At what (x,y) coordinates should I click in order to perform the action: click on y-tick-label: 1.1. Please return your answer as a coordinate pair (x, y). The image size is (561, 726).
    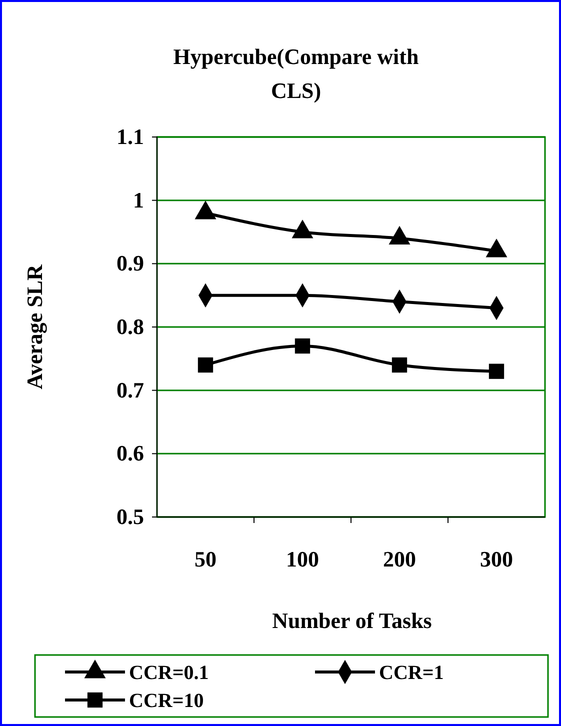
    Looking at the image, I should click on (130, 137).